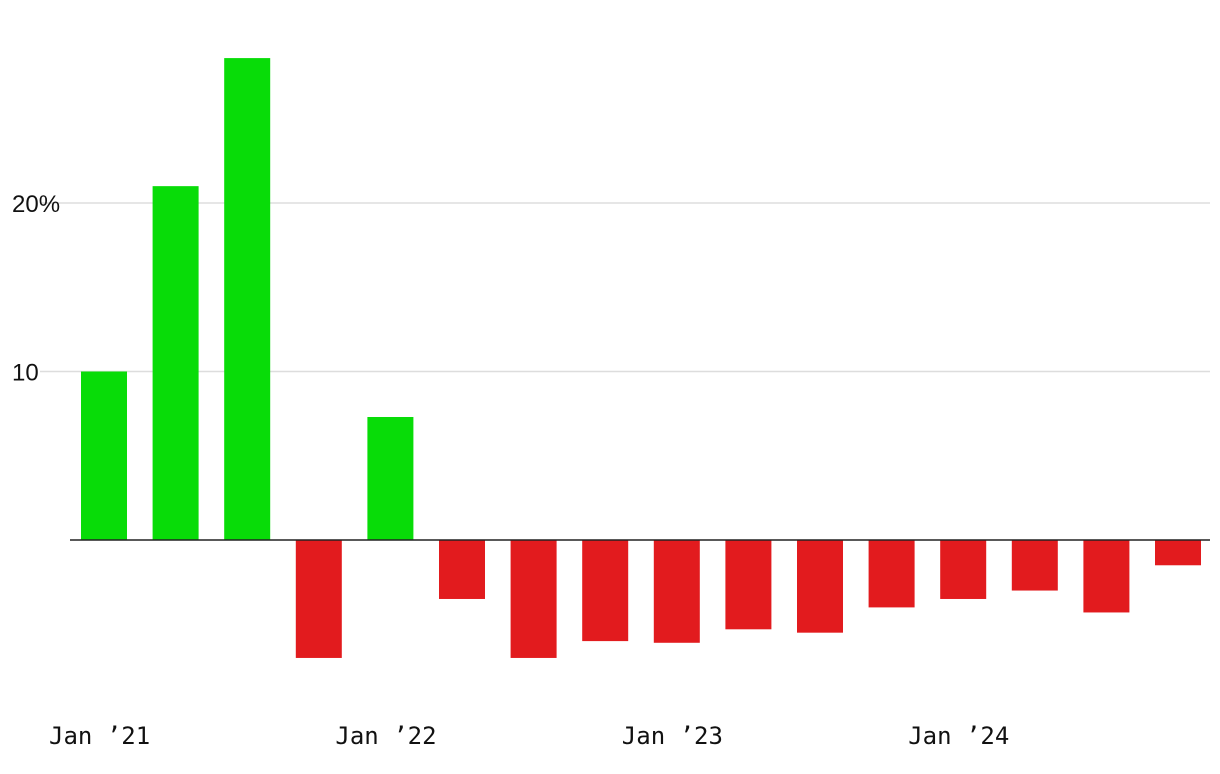  Describe the element at coordinates (529, 736) in the screenshot. I see `x-axis-ticks: Jan ’21 Jan ’22 Jan ’23 Jan ’24` at that location.